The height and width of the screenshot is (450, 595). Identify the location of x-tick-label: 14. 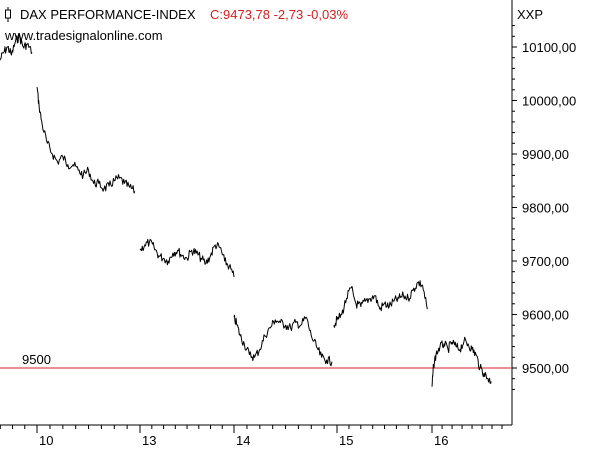
(243, 440).